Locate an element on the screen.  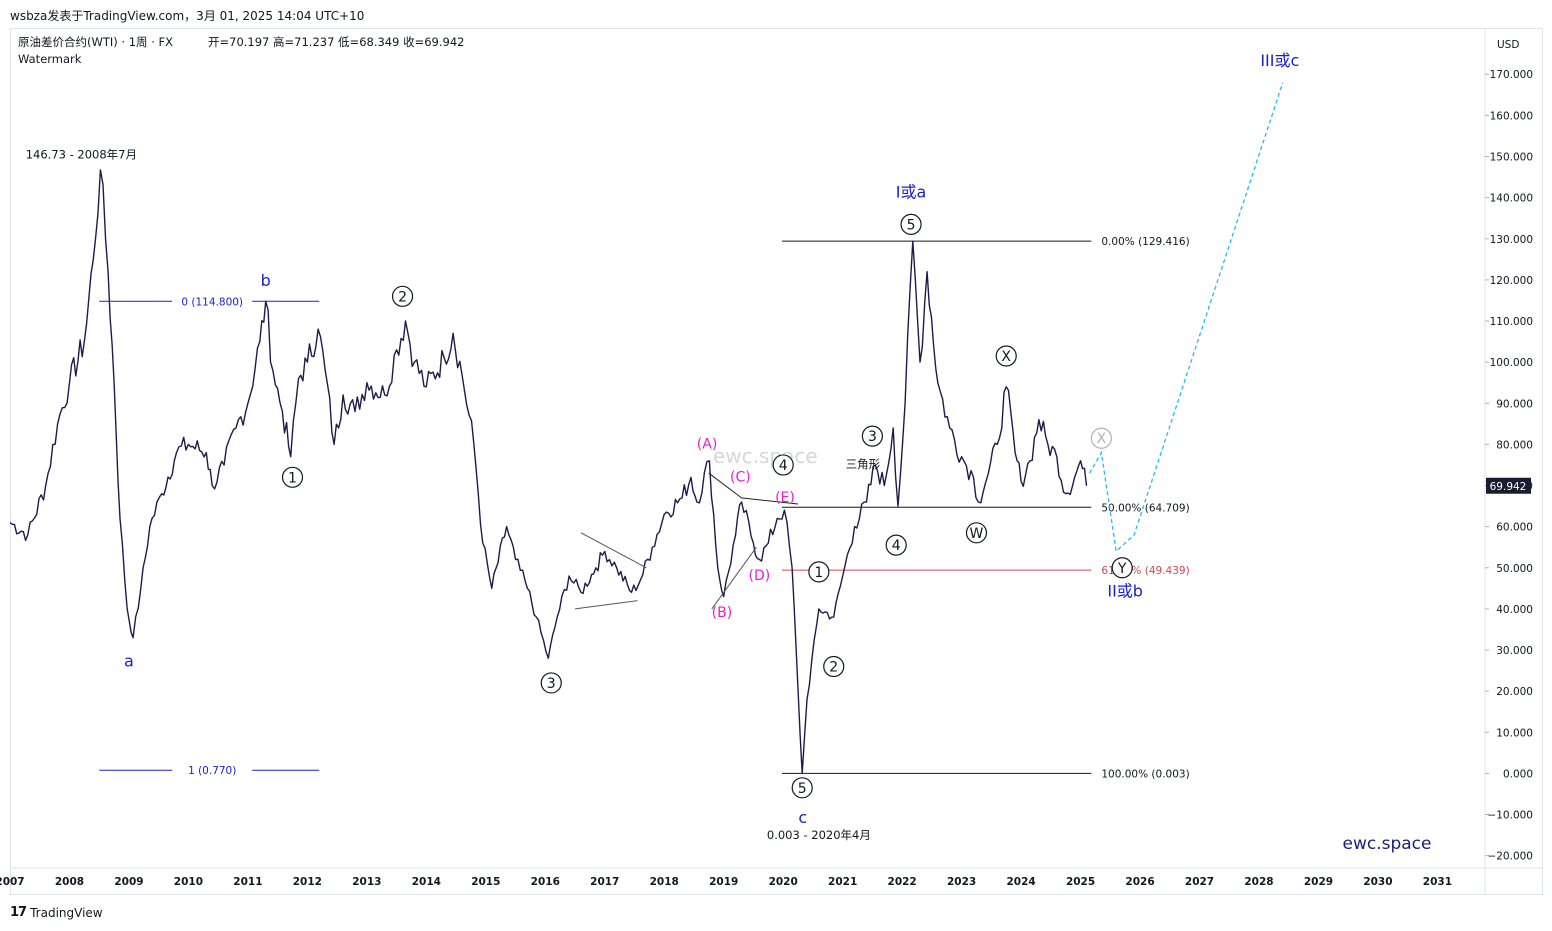
triangle-wave-A: (A) is located at coordinates (707, 445).